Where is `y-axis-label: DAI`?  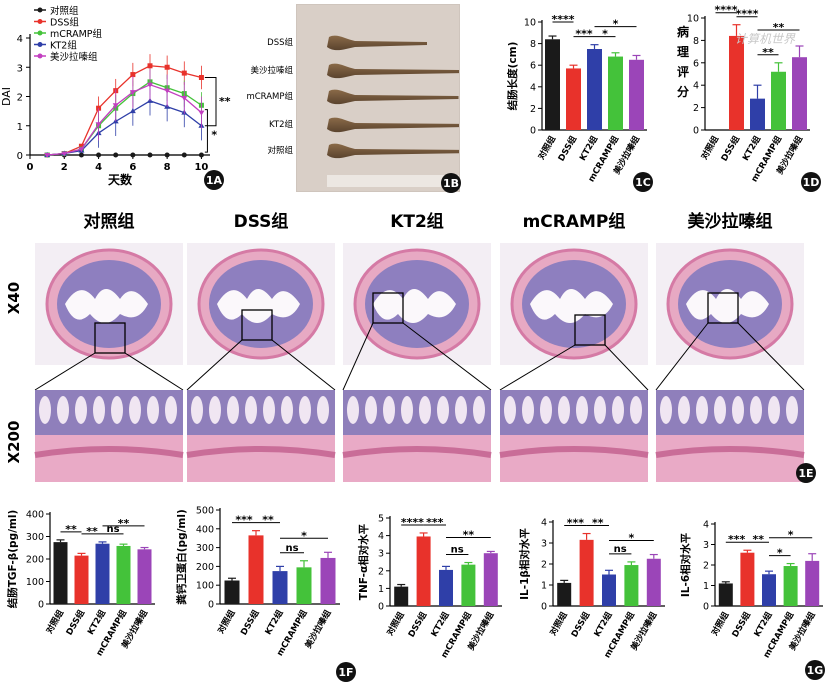
y-axis-label: DAI is located at coordinates (6, 96).